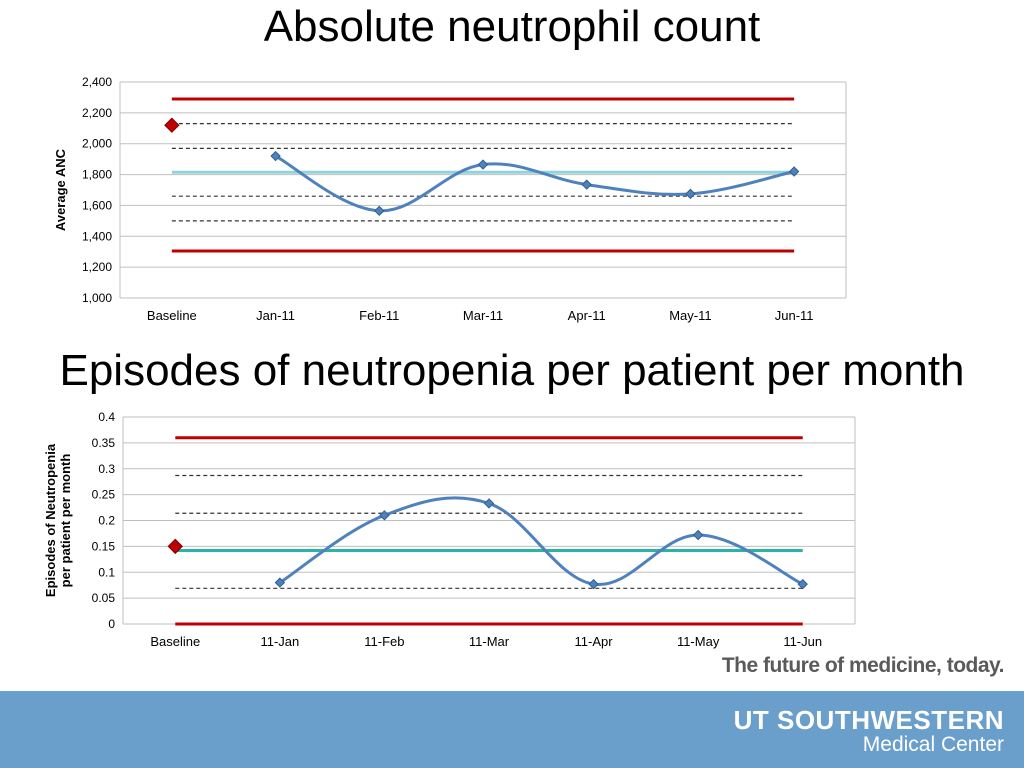 The width and height of the screenshot is (1024, 768). I want to click on y-tick-label: 2,200, so click(97, 113).